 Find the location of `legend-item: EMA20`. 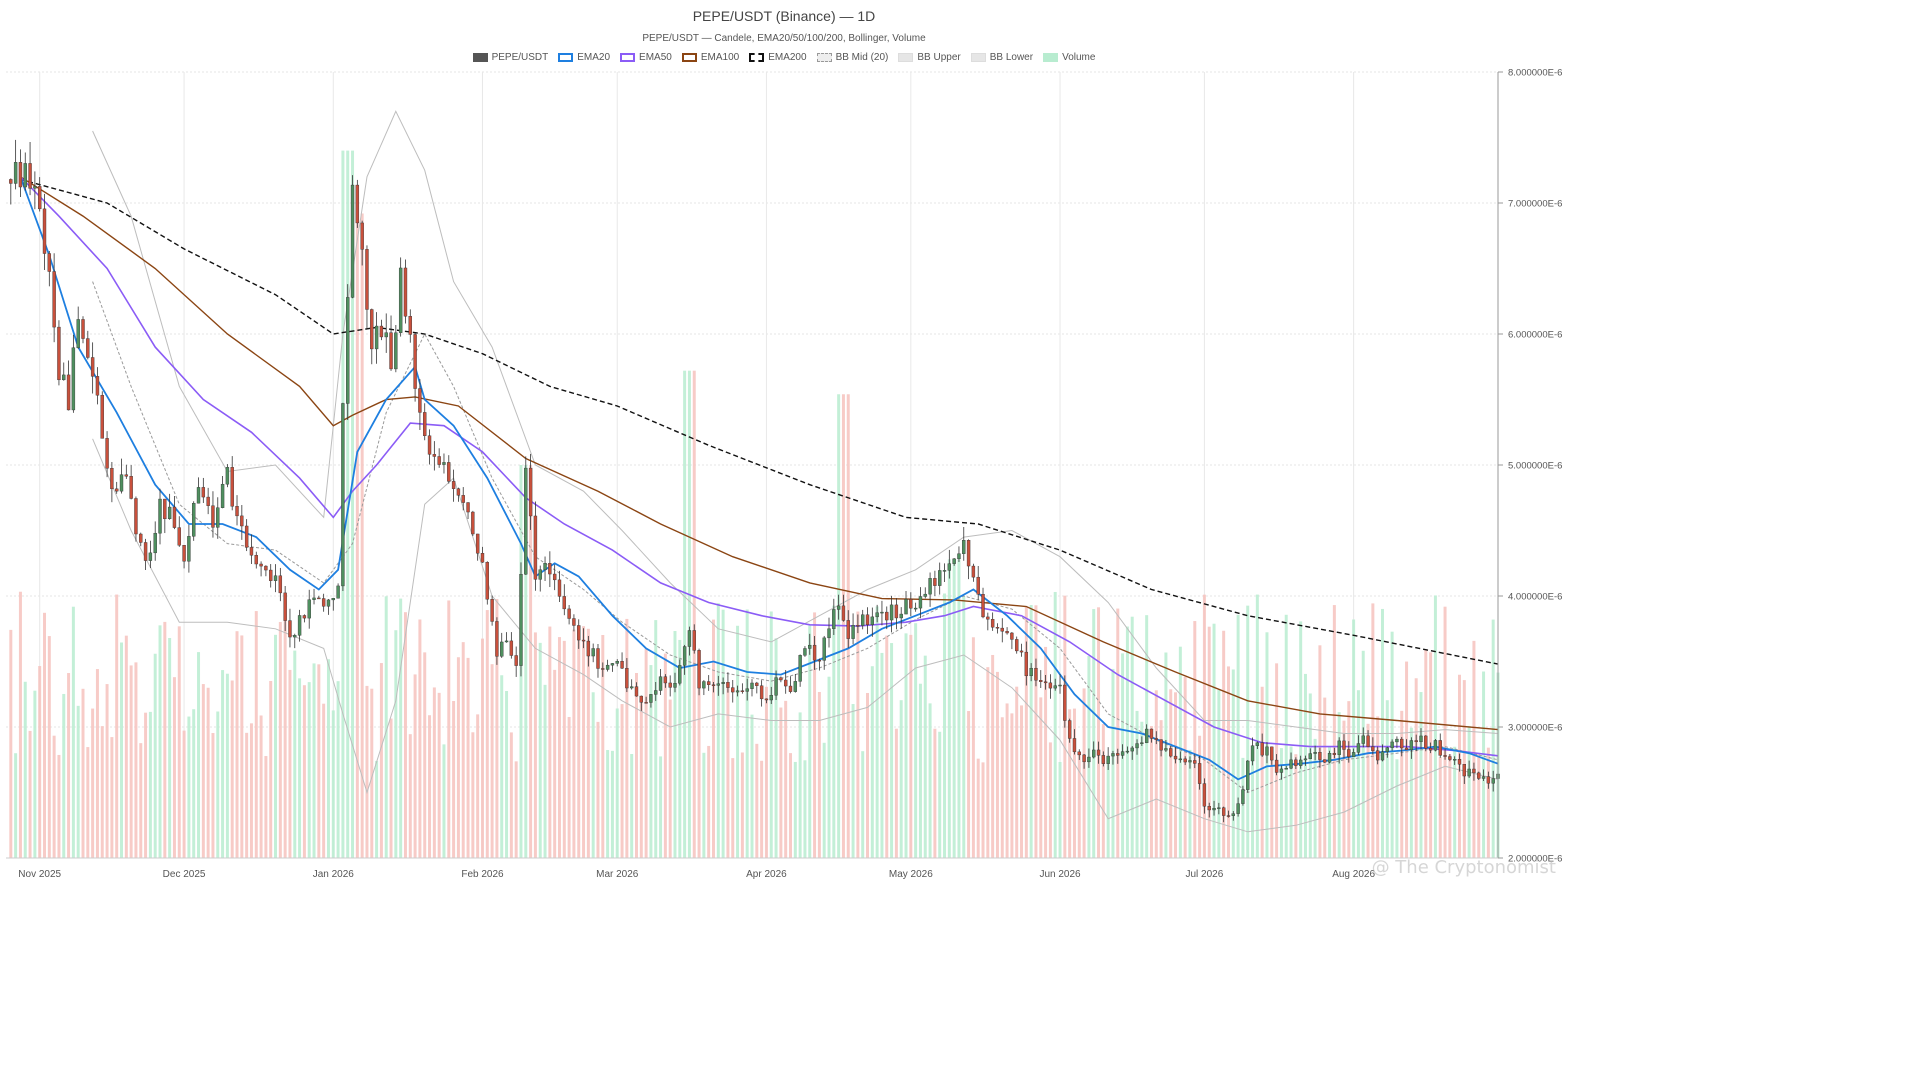

legend-item: EMA20 is located at coordinates (584, 57).